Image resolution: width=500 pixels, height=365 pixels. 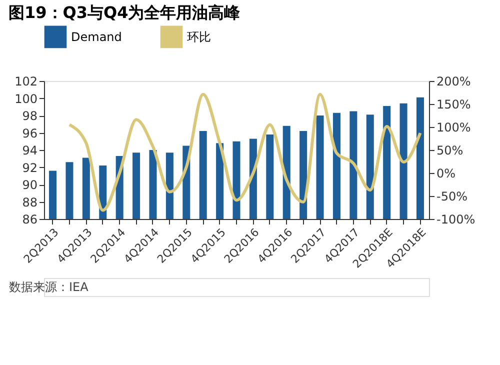 I want to click on y-tick-label: 98, so click(x=30, y=116).